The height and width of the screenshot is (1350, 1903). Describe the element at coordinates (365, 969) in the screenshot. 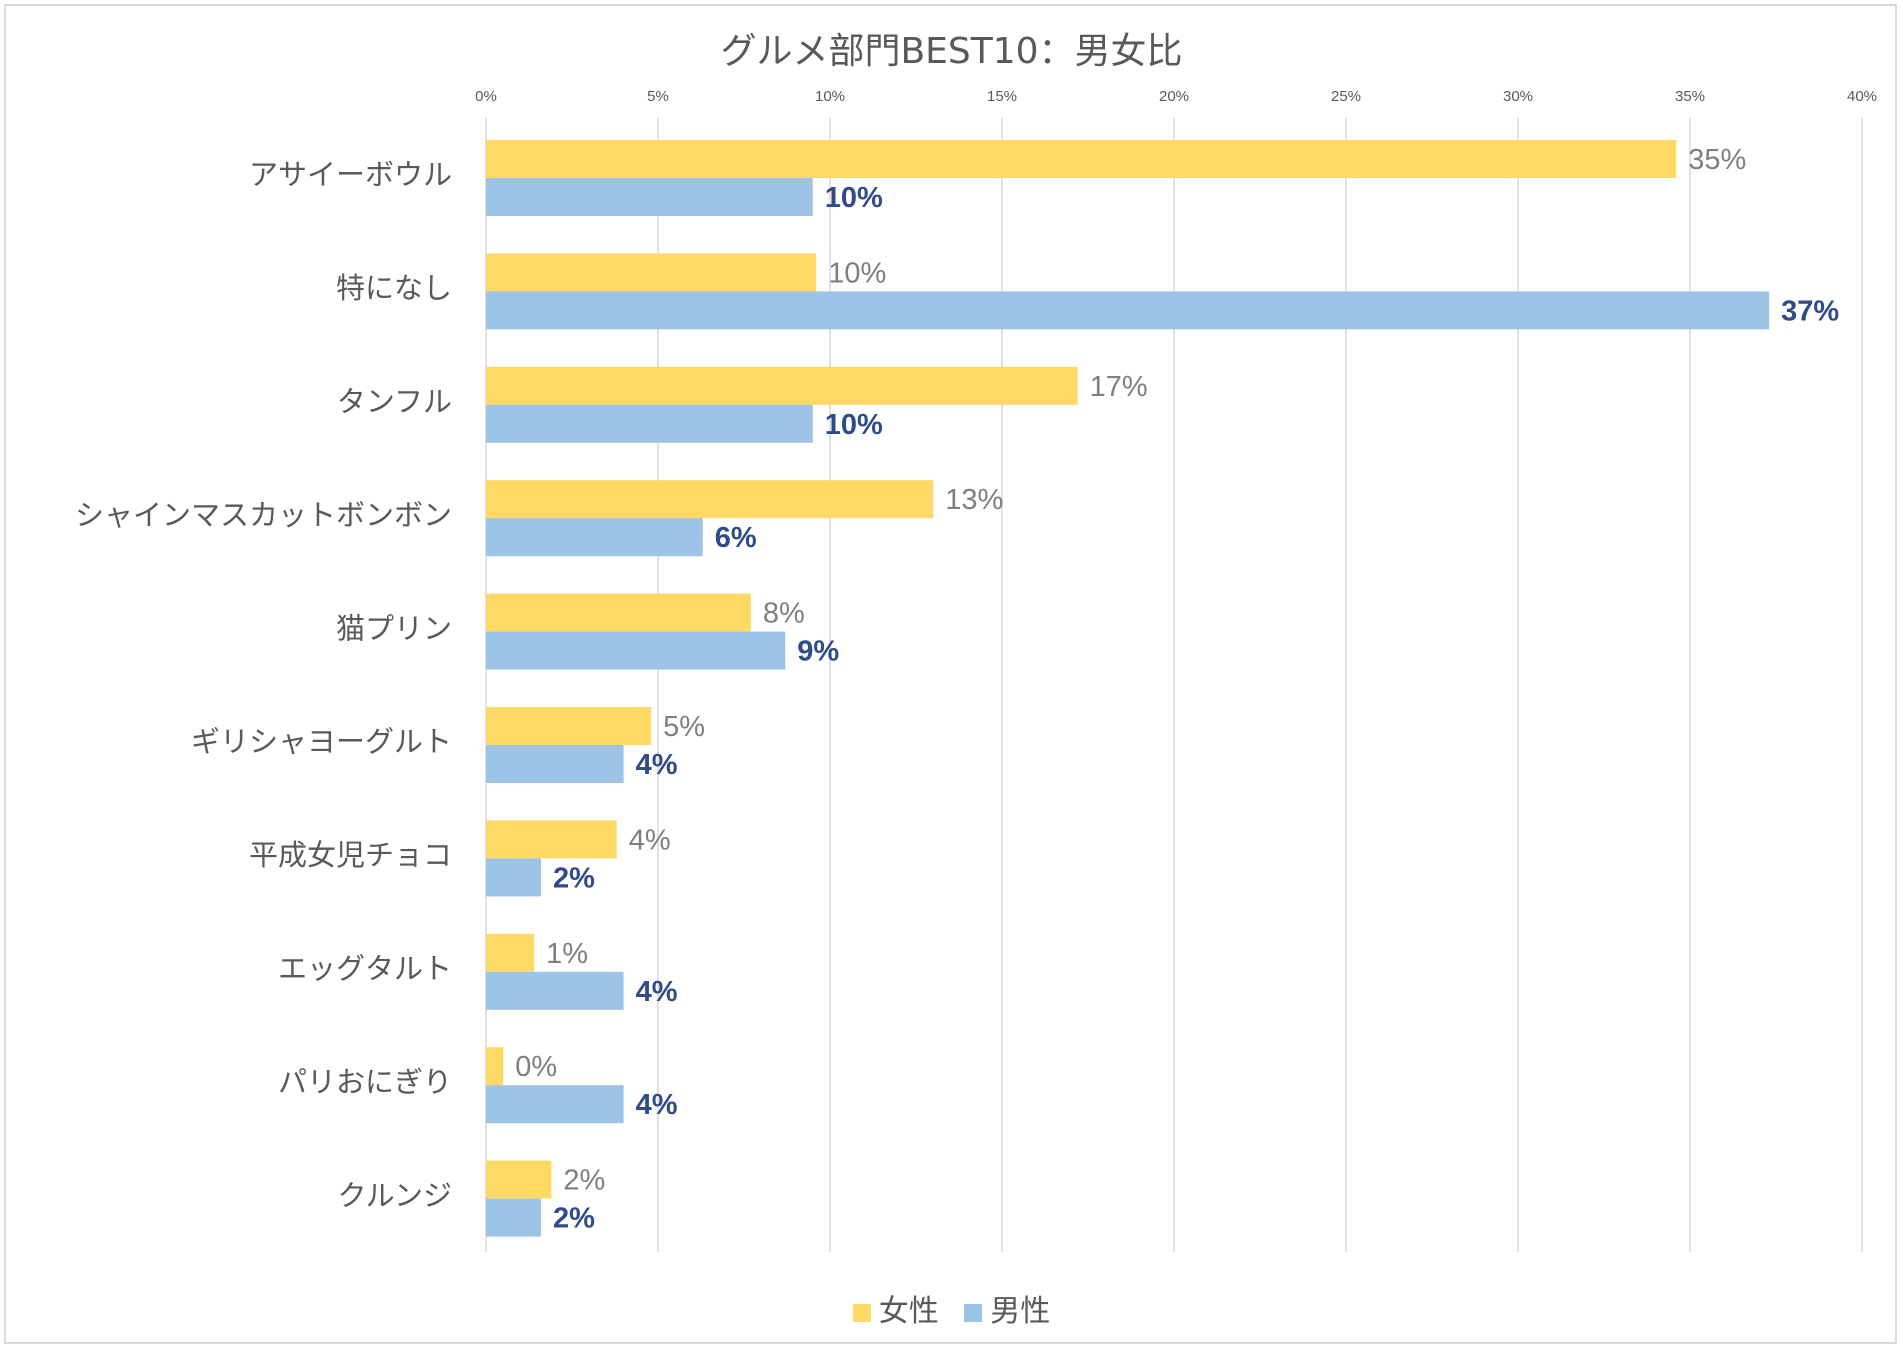

I see `category-label: エッグタルト` at that location.